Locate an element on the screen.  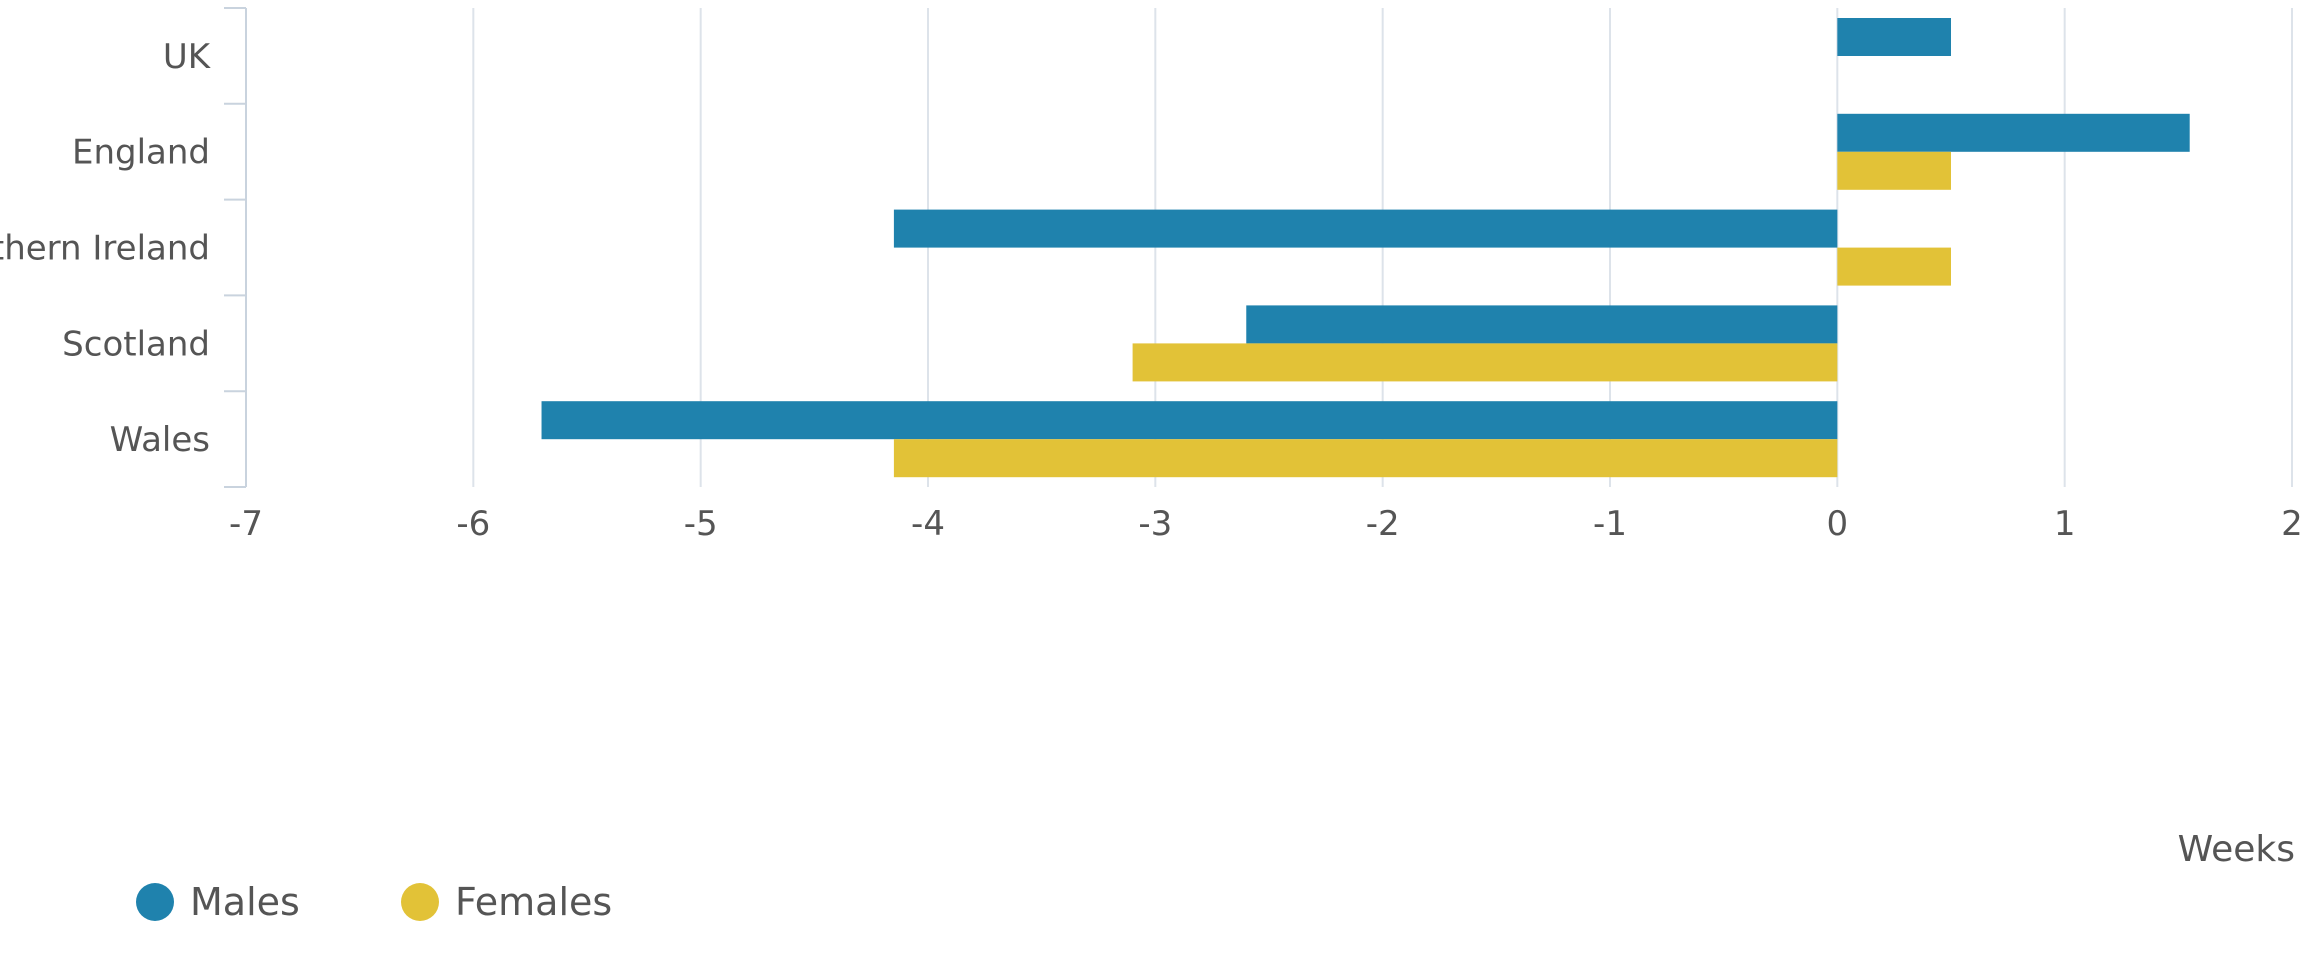
x-tick-label: -5 is located at coordinates (701, 524).